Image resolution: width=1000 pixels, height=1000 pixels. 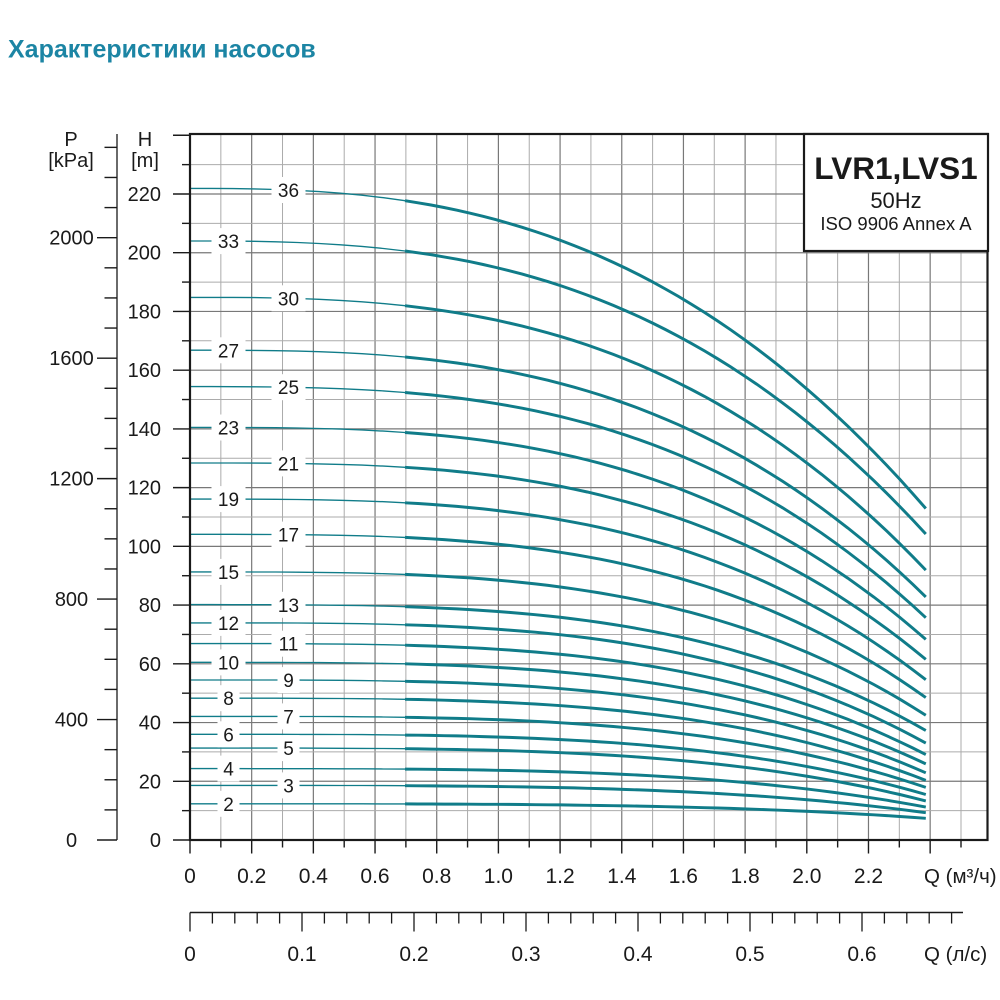 I want to click on svg-text: 120, so click(x=144, y=489).